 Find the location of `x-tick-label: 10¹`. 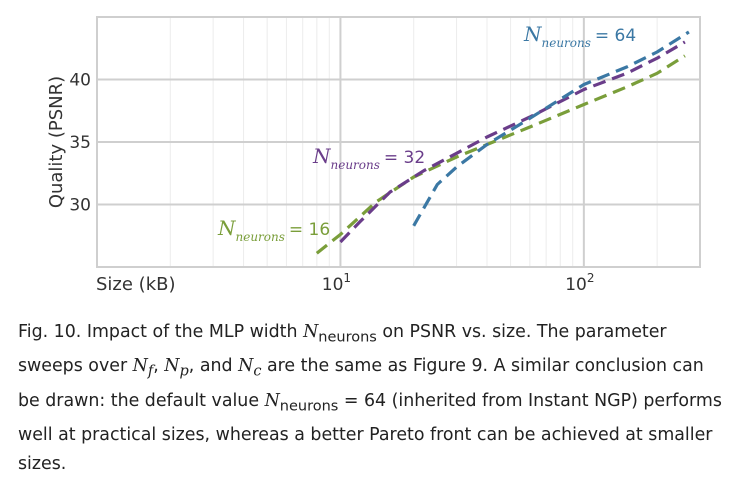

x-tick-label: 10¹ is located at coordinates (336, 283).